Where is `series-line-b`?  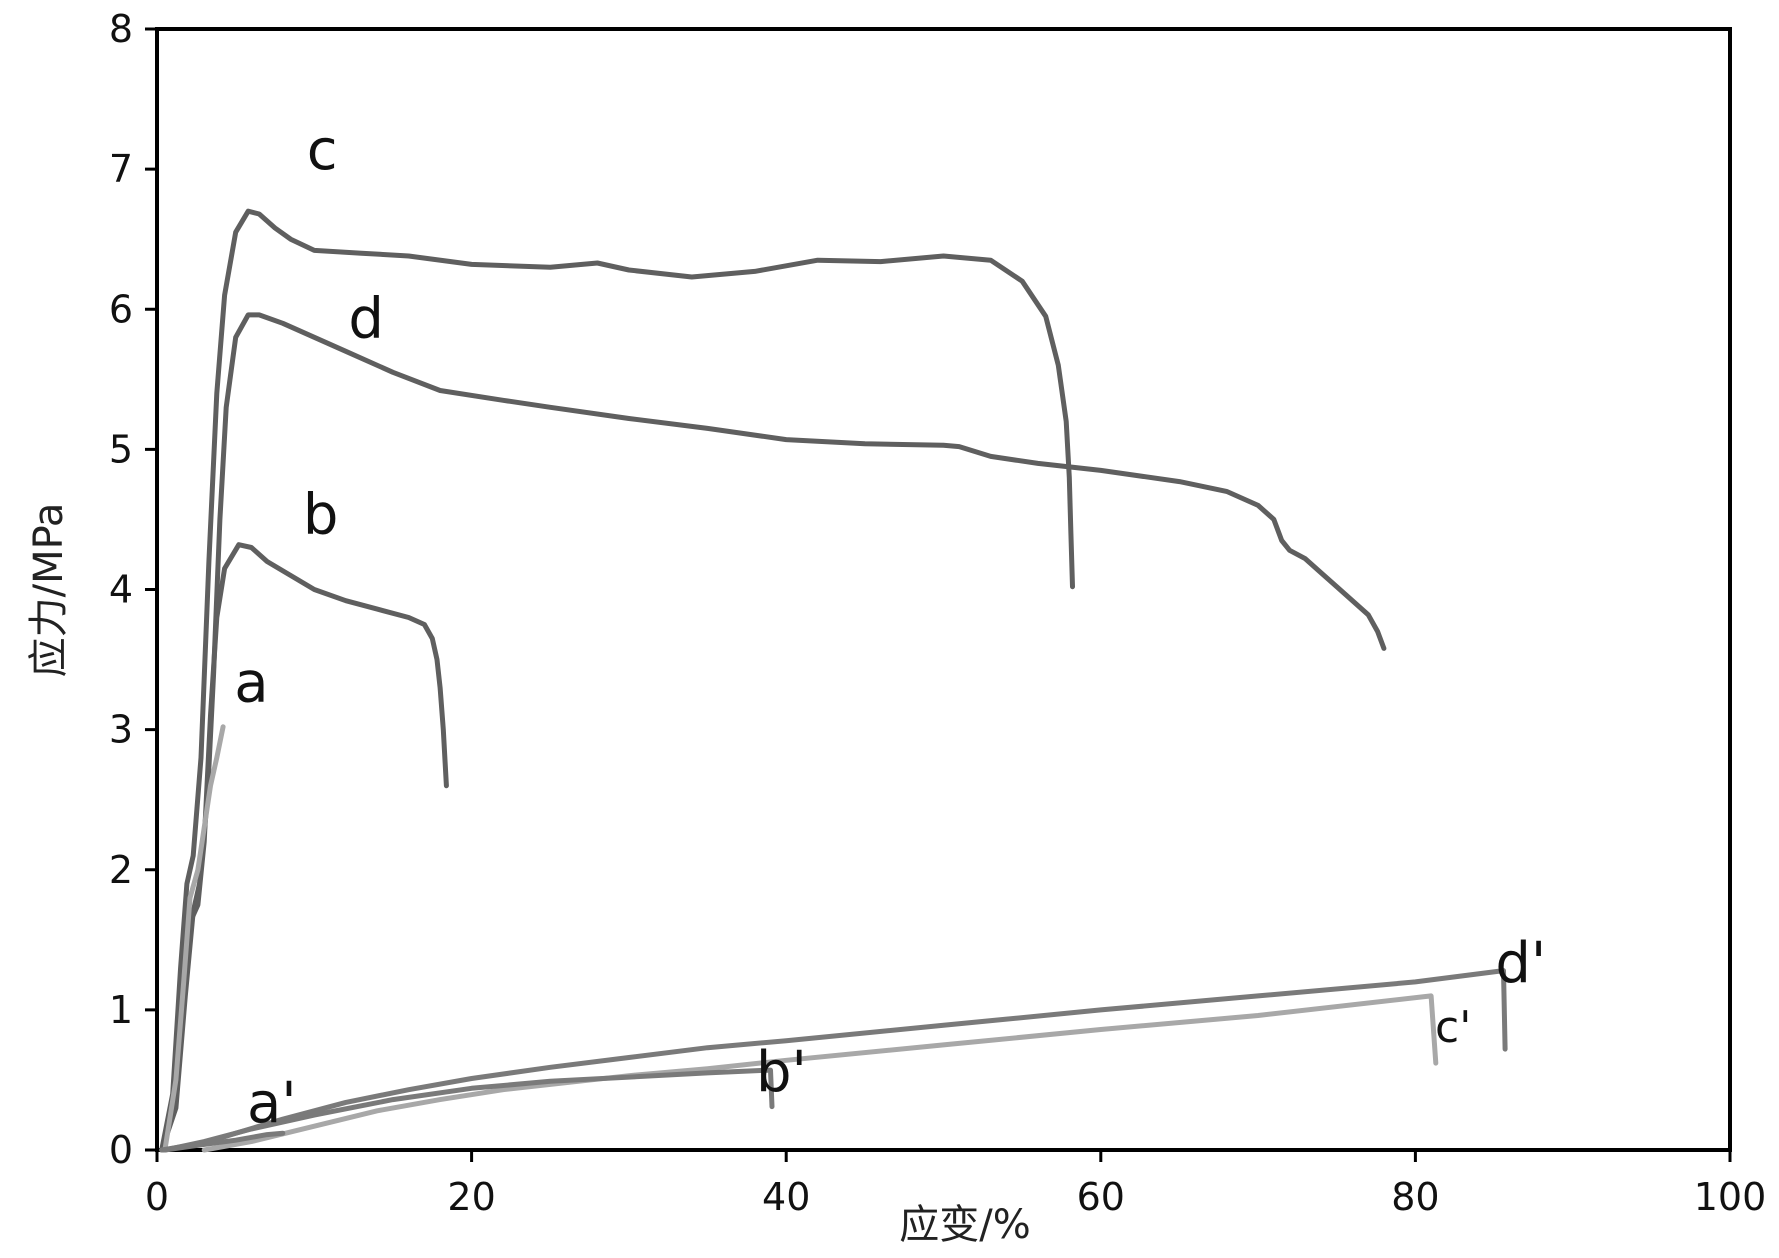 series-line-b is located at coordinates (304, 847).